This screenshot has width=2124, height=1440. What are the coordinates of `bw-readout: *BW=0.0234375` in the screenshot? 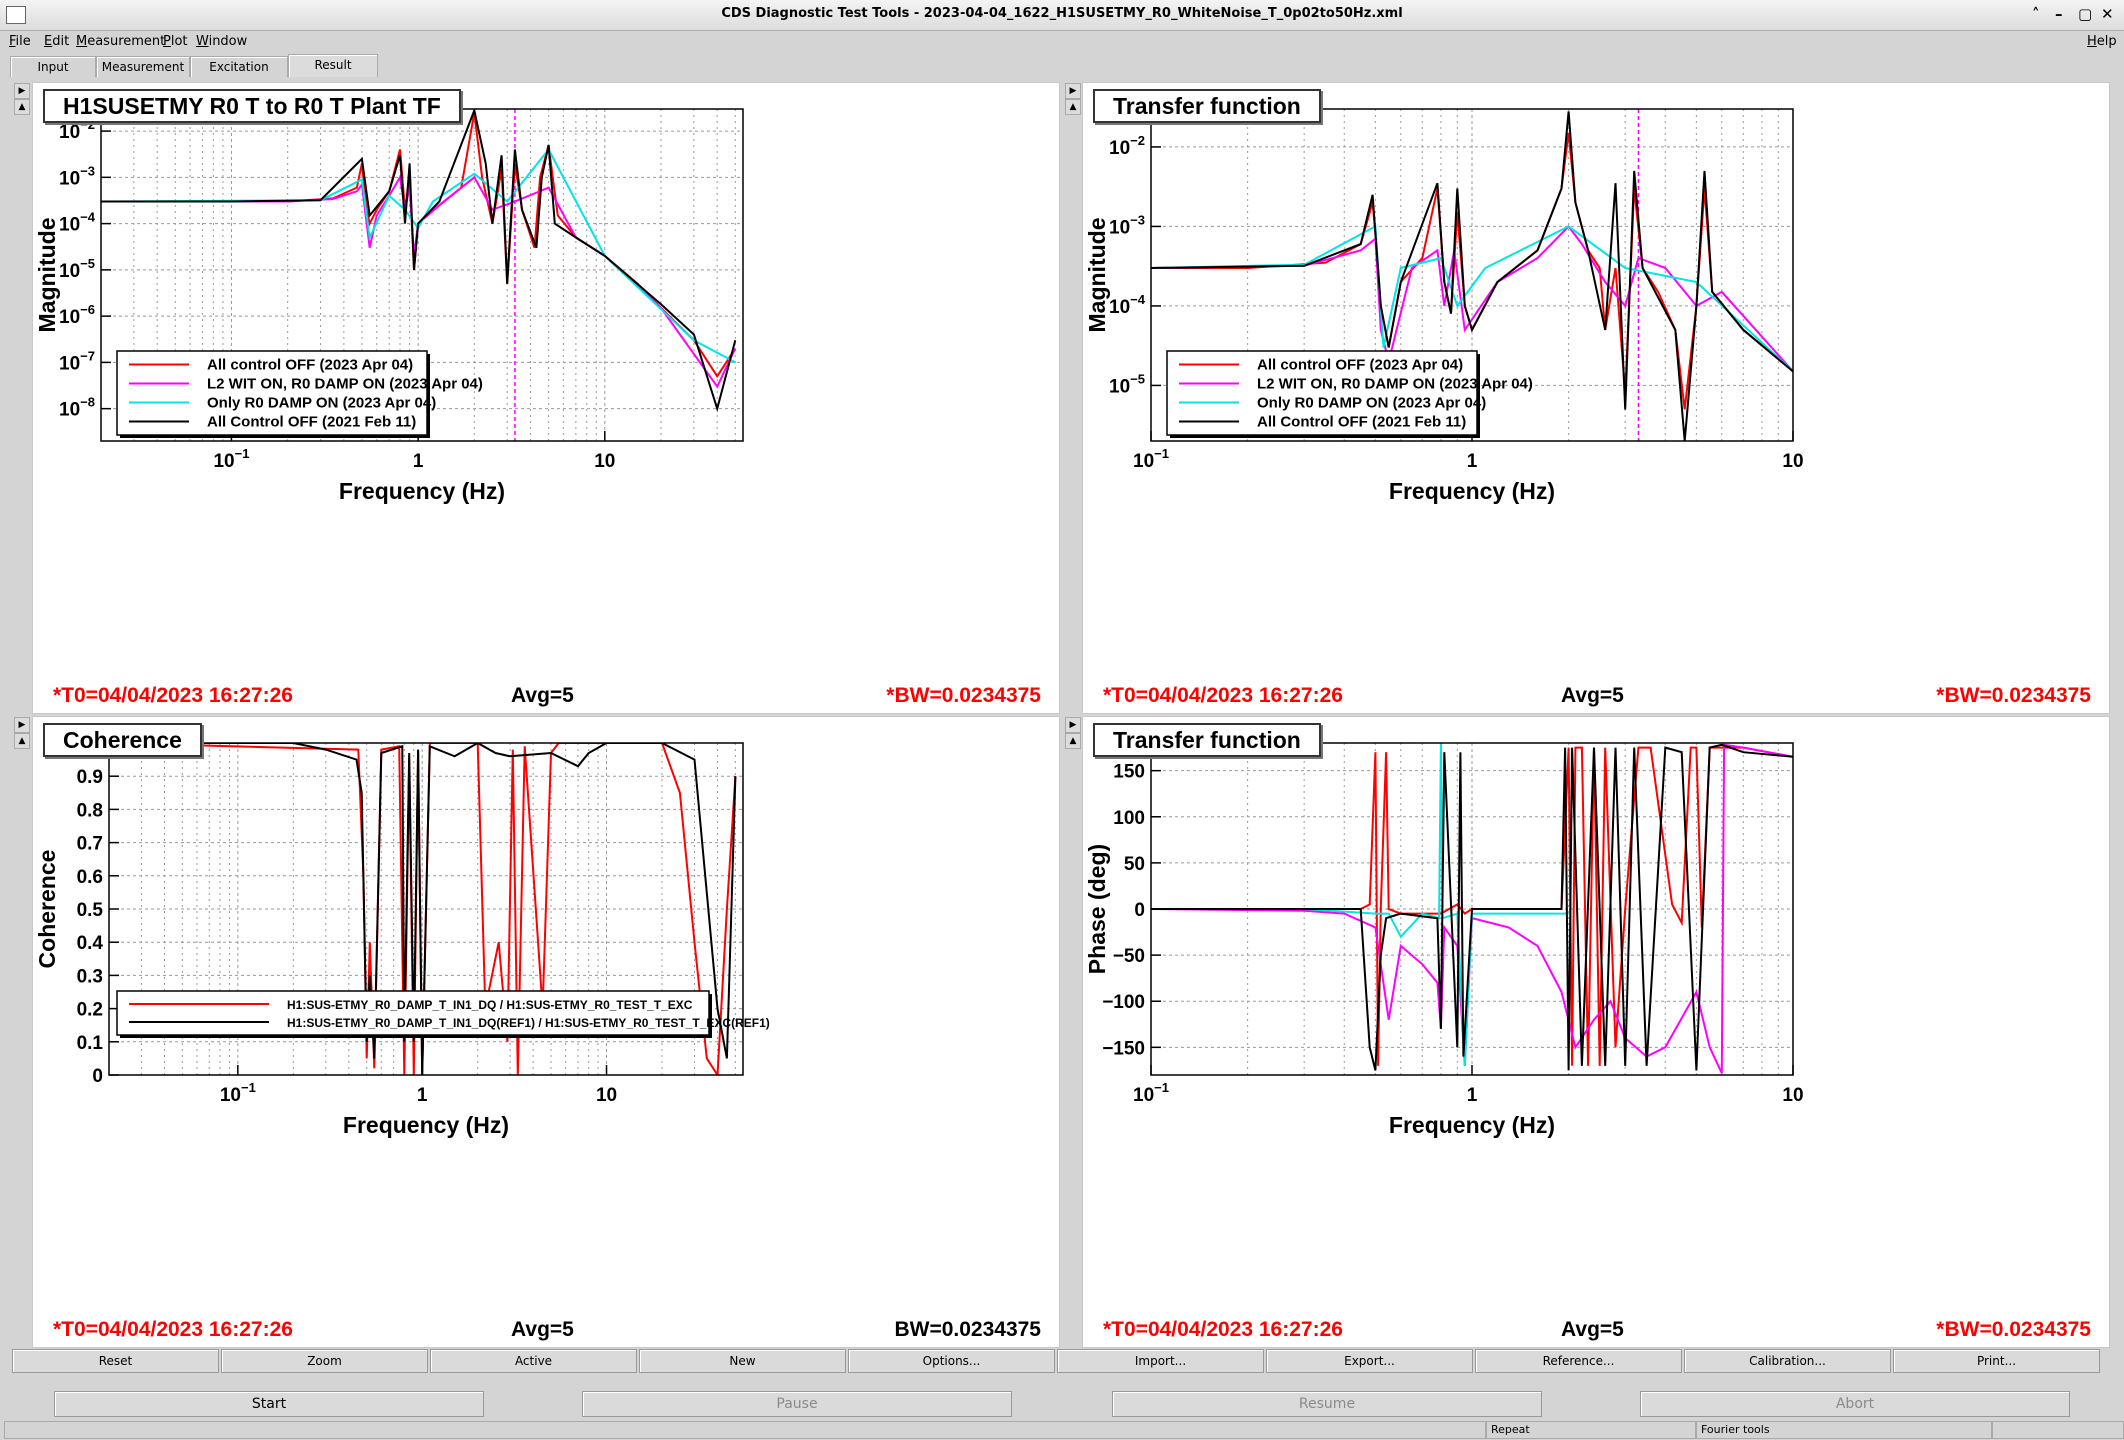 It's located at (2013, 695).